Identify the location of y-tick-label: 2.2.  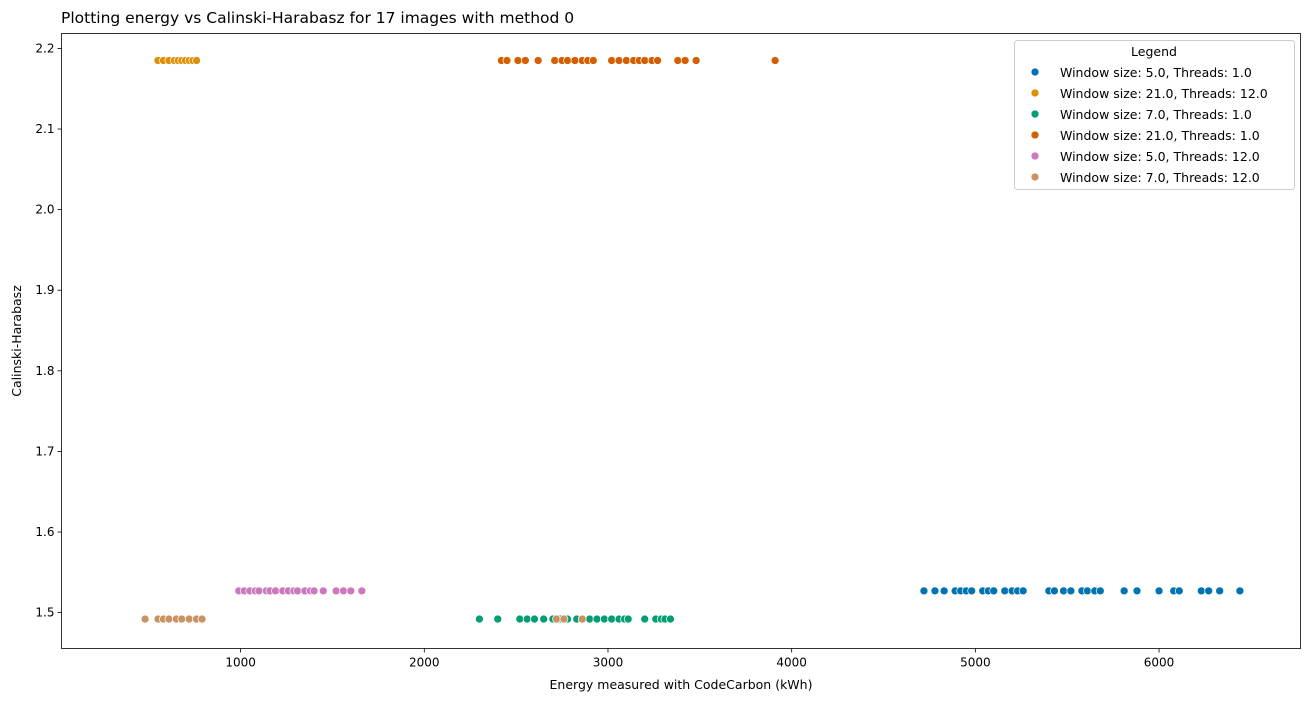
(44, 48).